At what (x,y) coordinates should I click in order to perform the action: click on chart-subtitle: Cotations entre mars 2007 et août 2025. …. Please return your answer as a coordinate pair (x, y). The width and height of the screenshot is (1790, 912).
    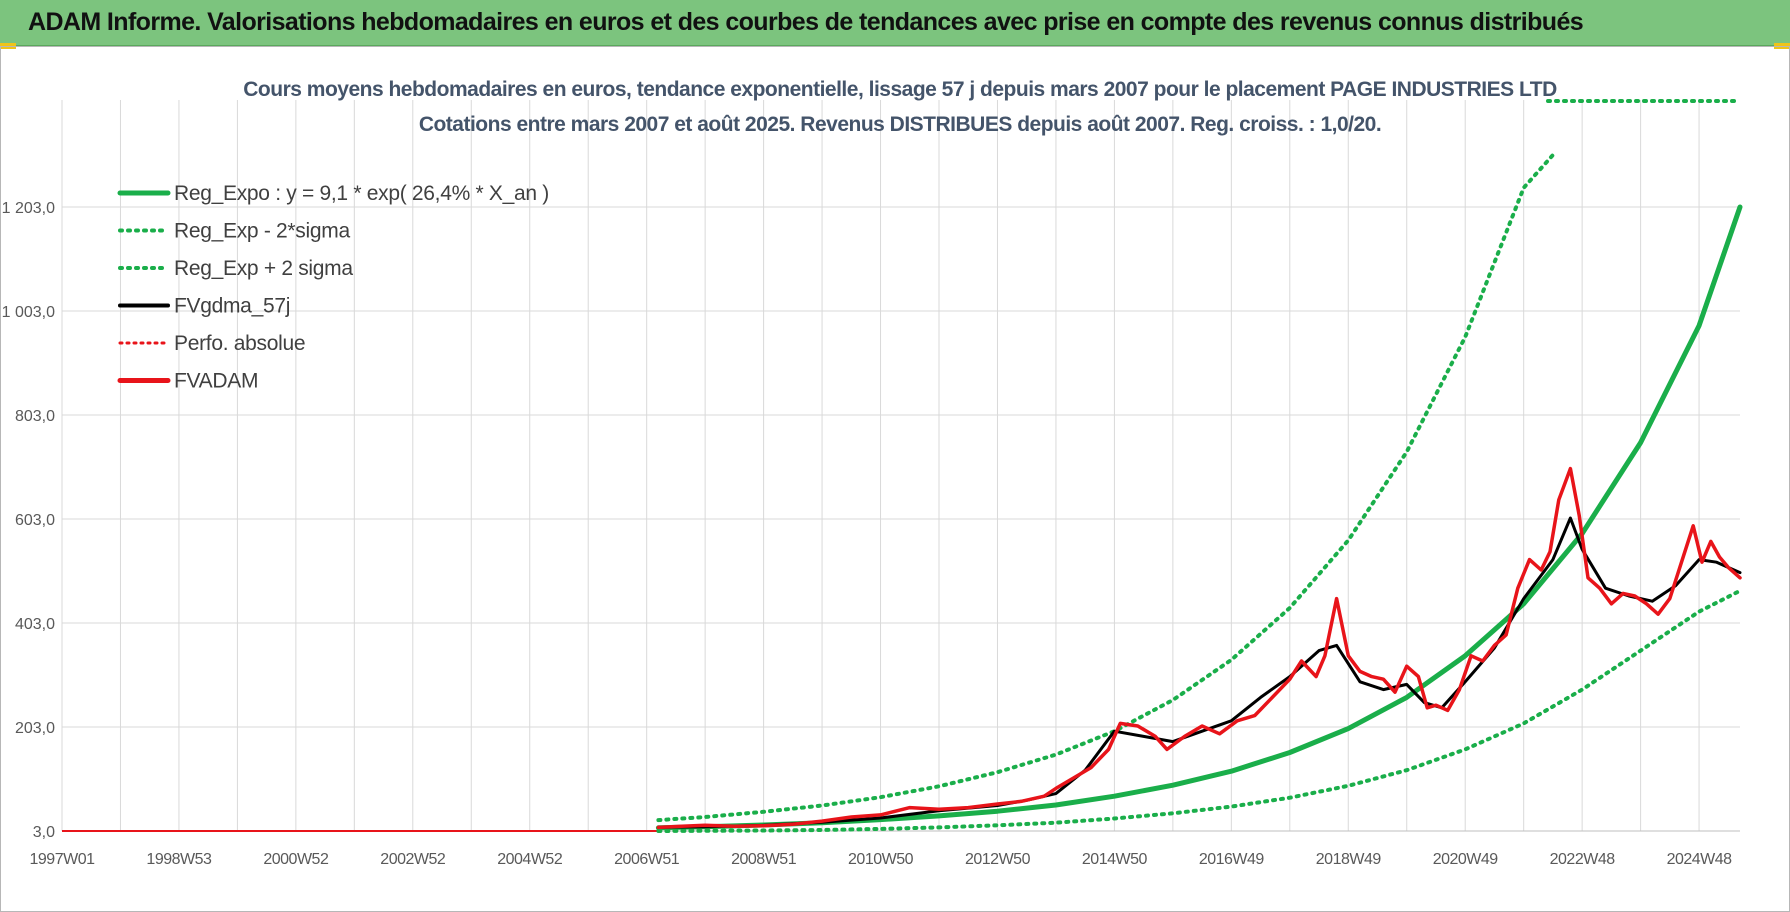
    Looking at the image, I should click on (900, 124).